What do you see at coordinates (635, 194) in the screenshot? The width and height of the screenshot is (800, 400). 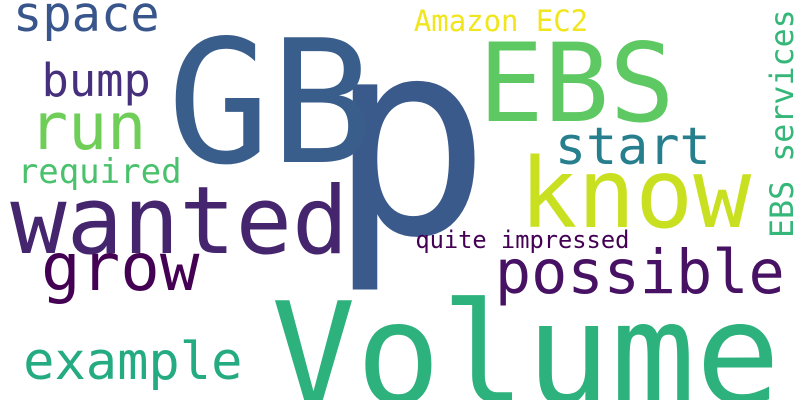 I see `word-know: know` at bounding box center [635, 194].